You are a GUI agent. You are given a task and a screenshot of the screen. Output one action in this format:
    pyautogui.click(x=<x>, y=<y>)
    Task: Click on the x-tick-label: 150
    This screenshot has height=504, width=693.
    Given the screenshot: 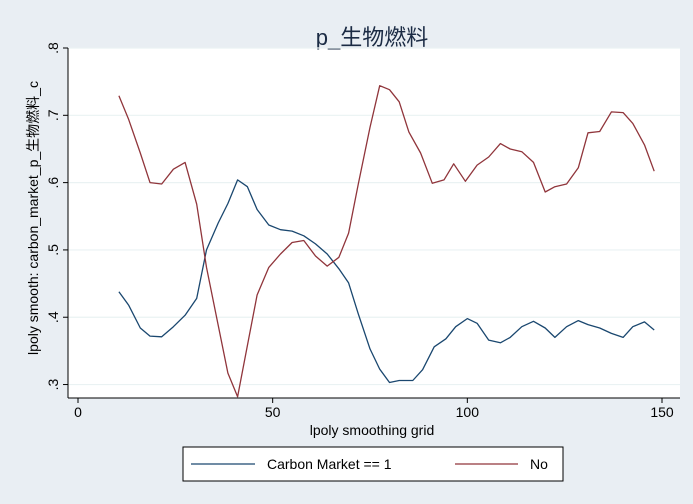 What is the action you would take?
    pyautogui.click(x=662, y=412)
    